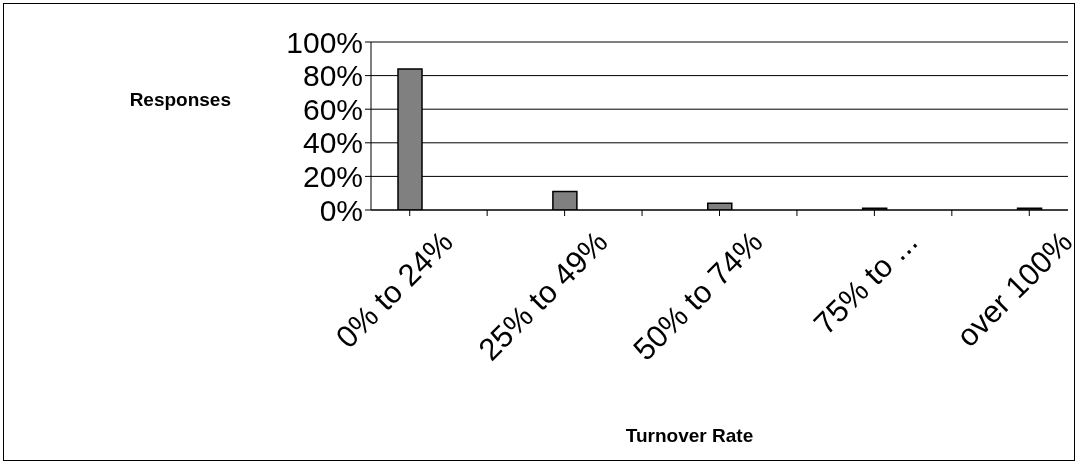 The height and width of the screenshot is (468, 1082). Describe the element at coordinates (341, 210) in the screenshot. I see `y-tick-label: 0%` at that location.